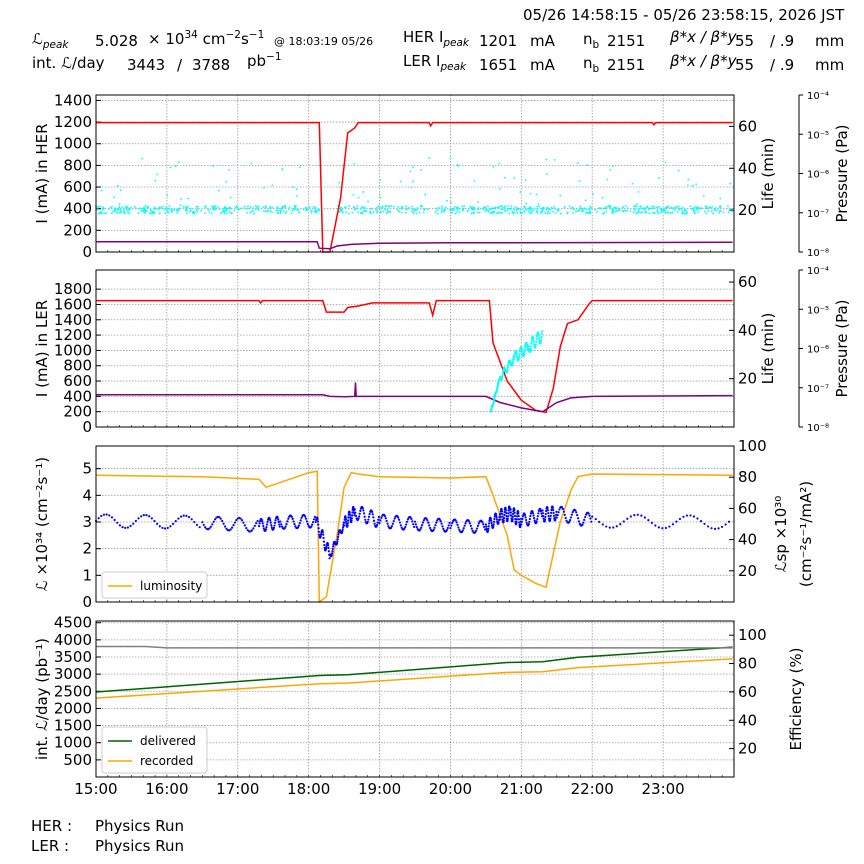 This screenshot has width=864, height=864. What do you see at coordinates (806, 534) in the screenshot?
I see `y2-axis-label-units: (cm⁻²s⁻¹/mA²)` at bounding box center [806, 534].